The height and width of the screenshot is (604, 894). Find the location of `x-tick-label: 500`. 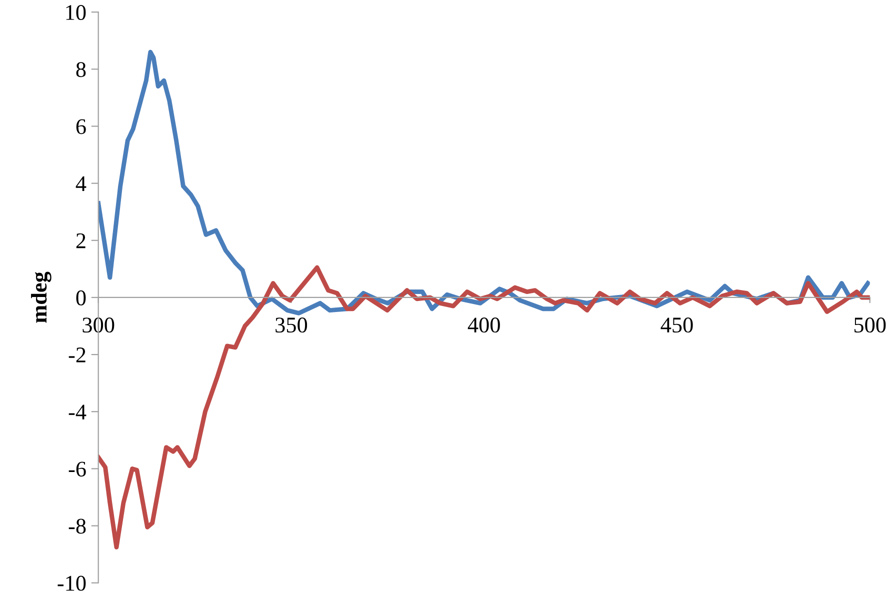

x-tick-label: 500 is located at coordinates (870, 325).